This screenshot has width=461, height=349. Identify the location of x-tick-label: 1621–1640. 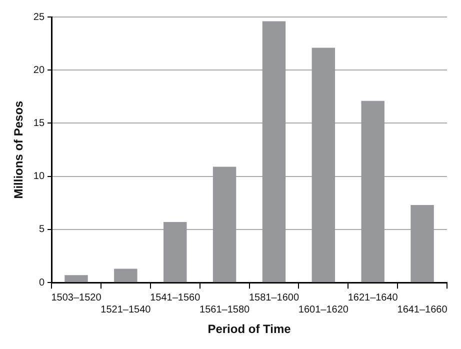
(373, 298).